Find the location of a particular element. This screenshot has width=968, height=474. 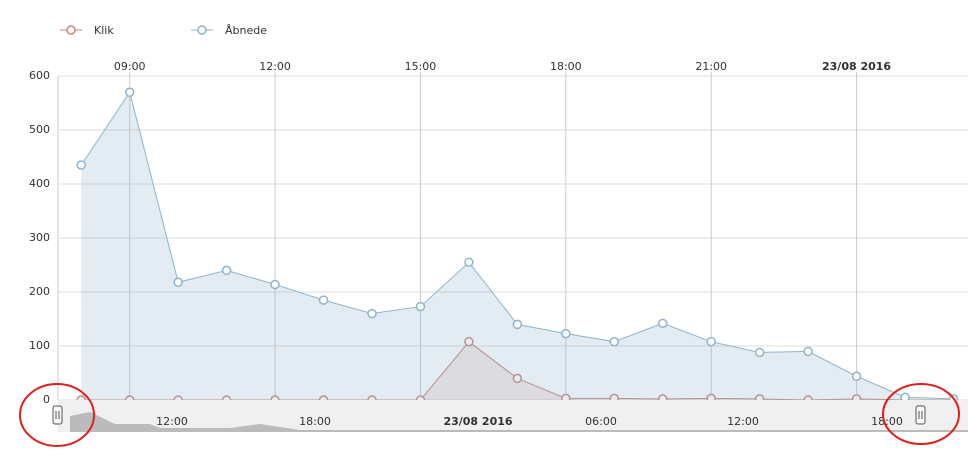

navigator-background is located at coordinates (513, 416).